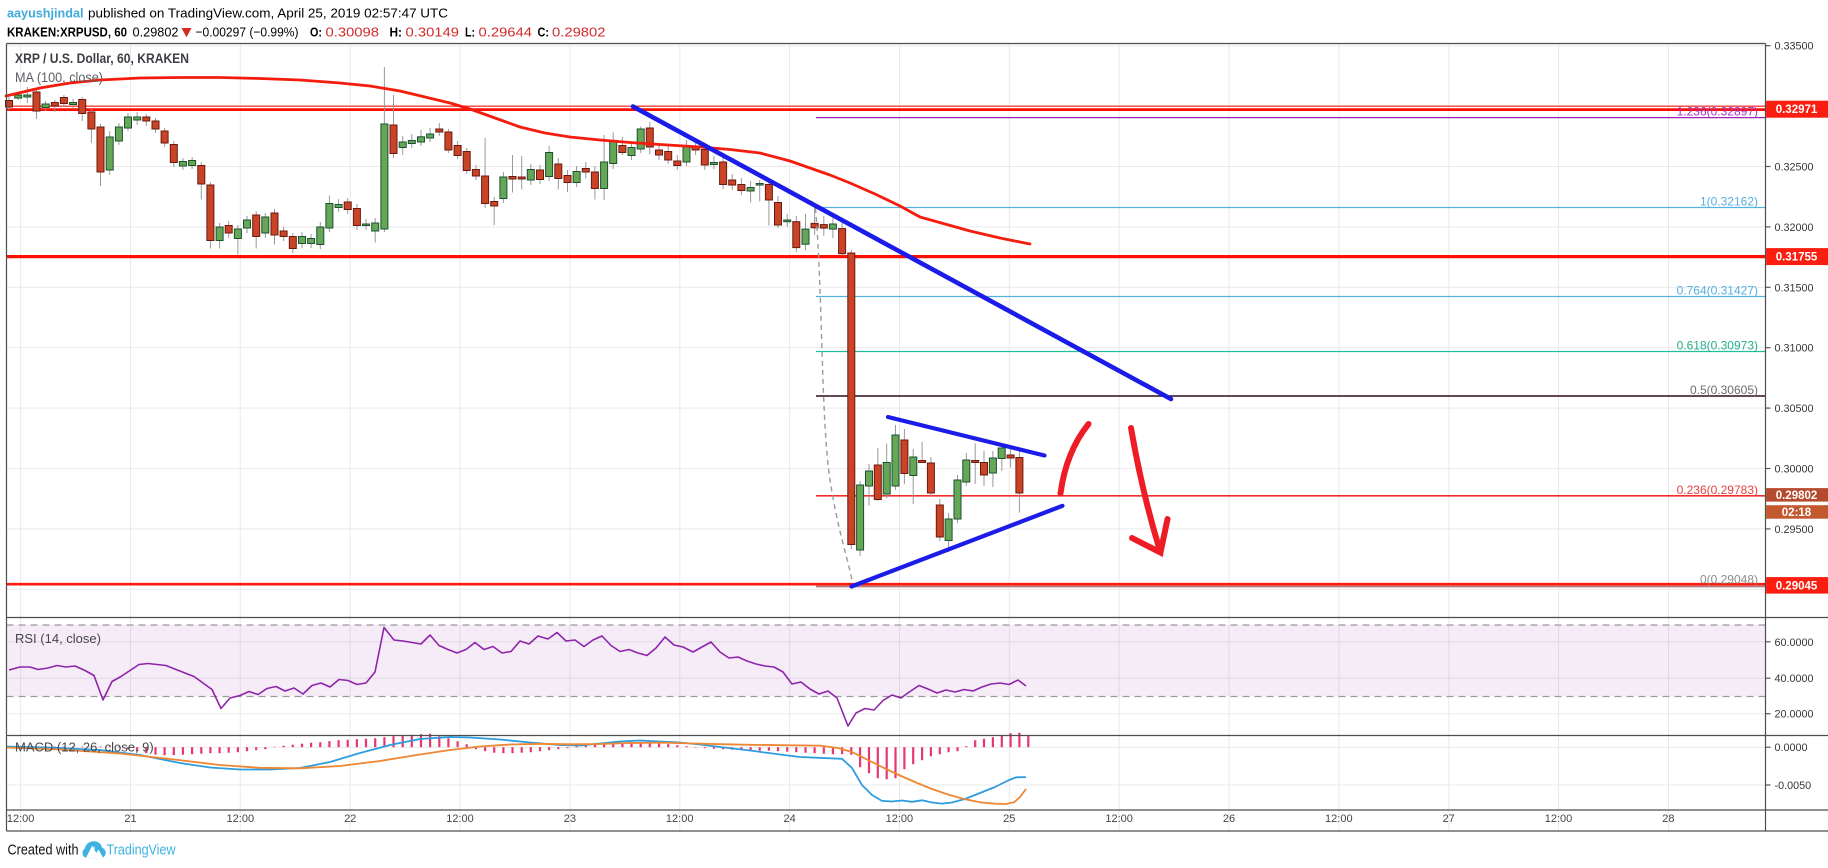 The height and width of the screenshot is (868, 1828). What do you see at coordinates (1797, 586) in the screenshot?
I see `svg-text: 0.29045` at bounding box center [1797, 586].